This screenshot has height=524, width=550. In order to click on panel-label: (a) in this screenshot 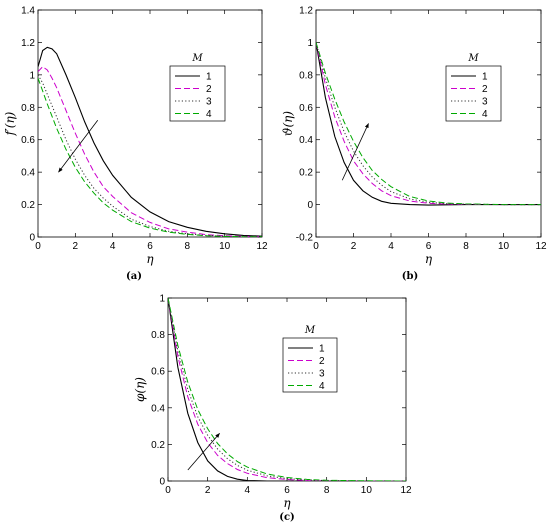, I will do `click(134, 276)`.